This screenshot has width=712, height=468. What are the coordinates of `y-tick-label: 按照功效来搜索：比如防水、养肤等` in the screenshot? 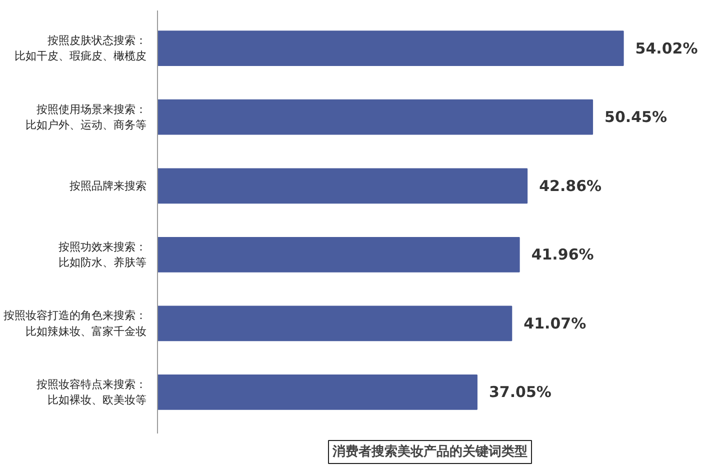 It's located at (102, 254).